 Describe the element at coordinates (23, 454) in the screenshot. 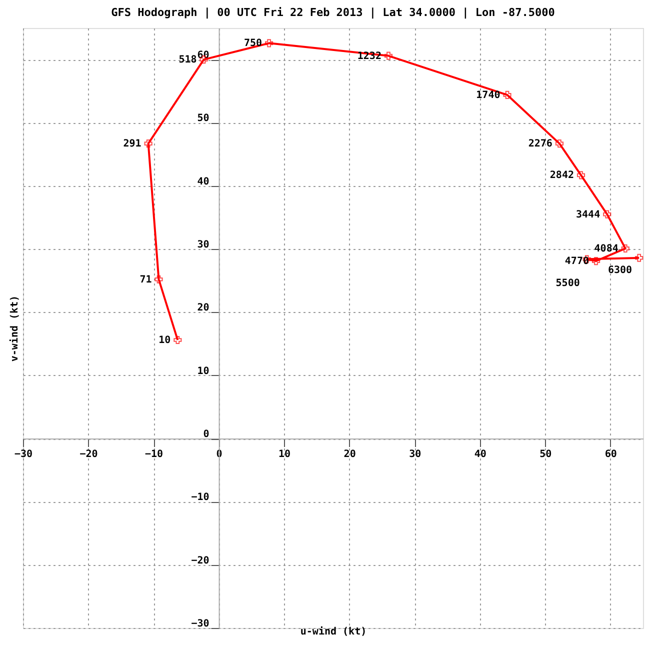

I see `x-tick-label: −30` at that location.